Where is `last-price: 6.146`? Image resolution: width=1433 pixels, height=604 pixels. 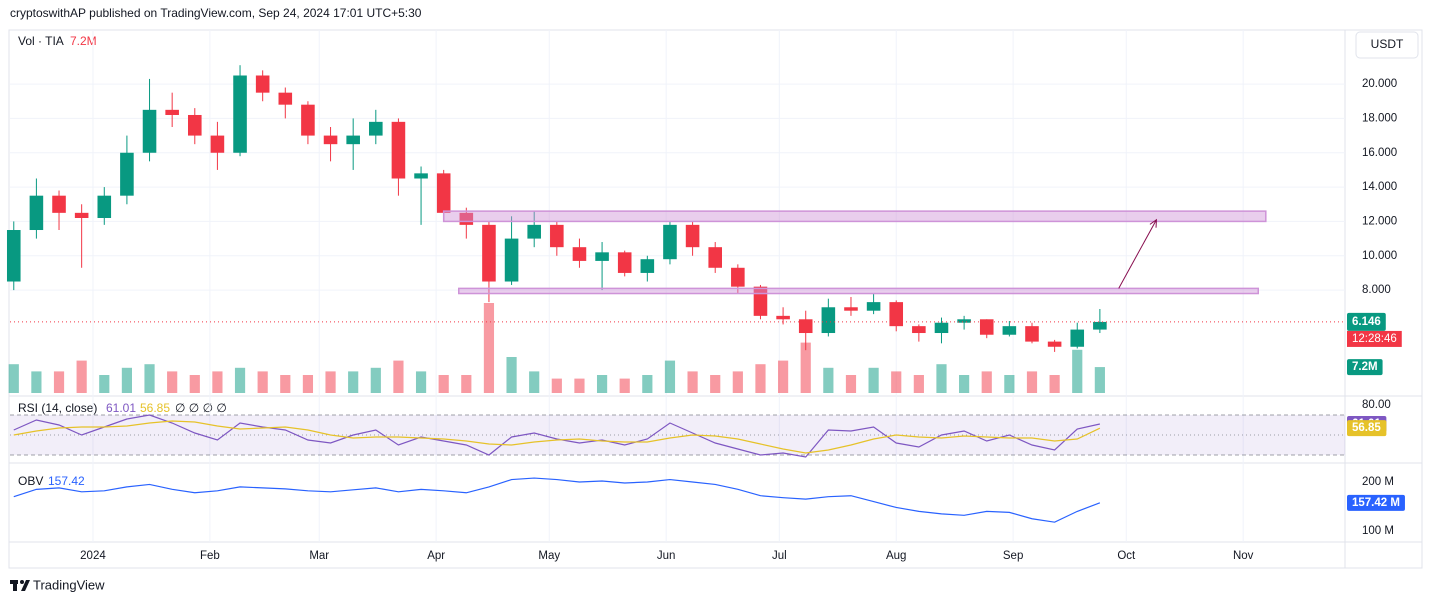
last-price: 6.146 is located at coordinates (1366, 322).